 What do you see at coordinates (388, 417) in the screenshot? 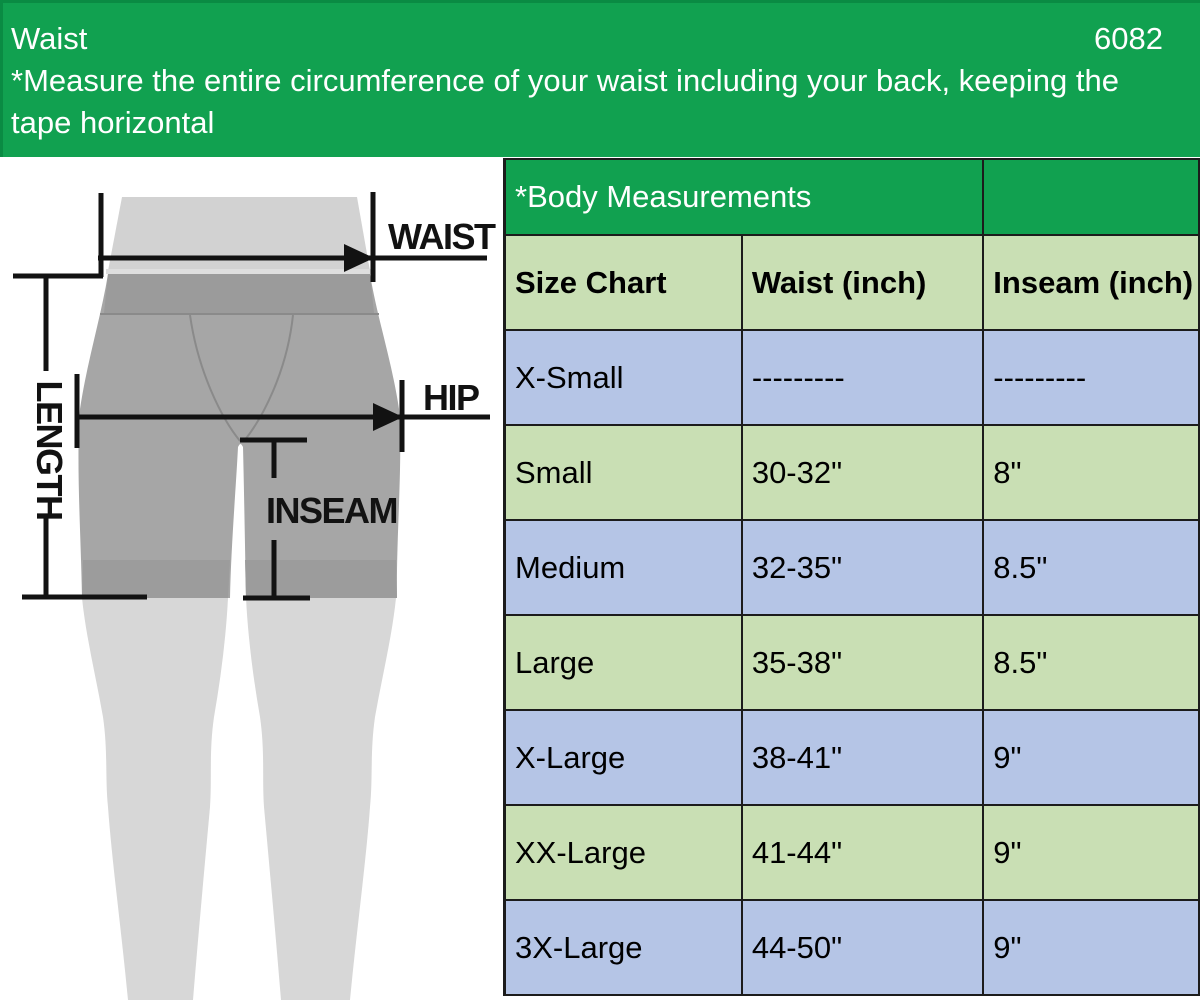
I see `hip-arrowhead` at bounding box center [388, 417].